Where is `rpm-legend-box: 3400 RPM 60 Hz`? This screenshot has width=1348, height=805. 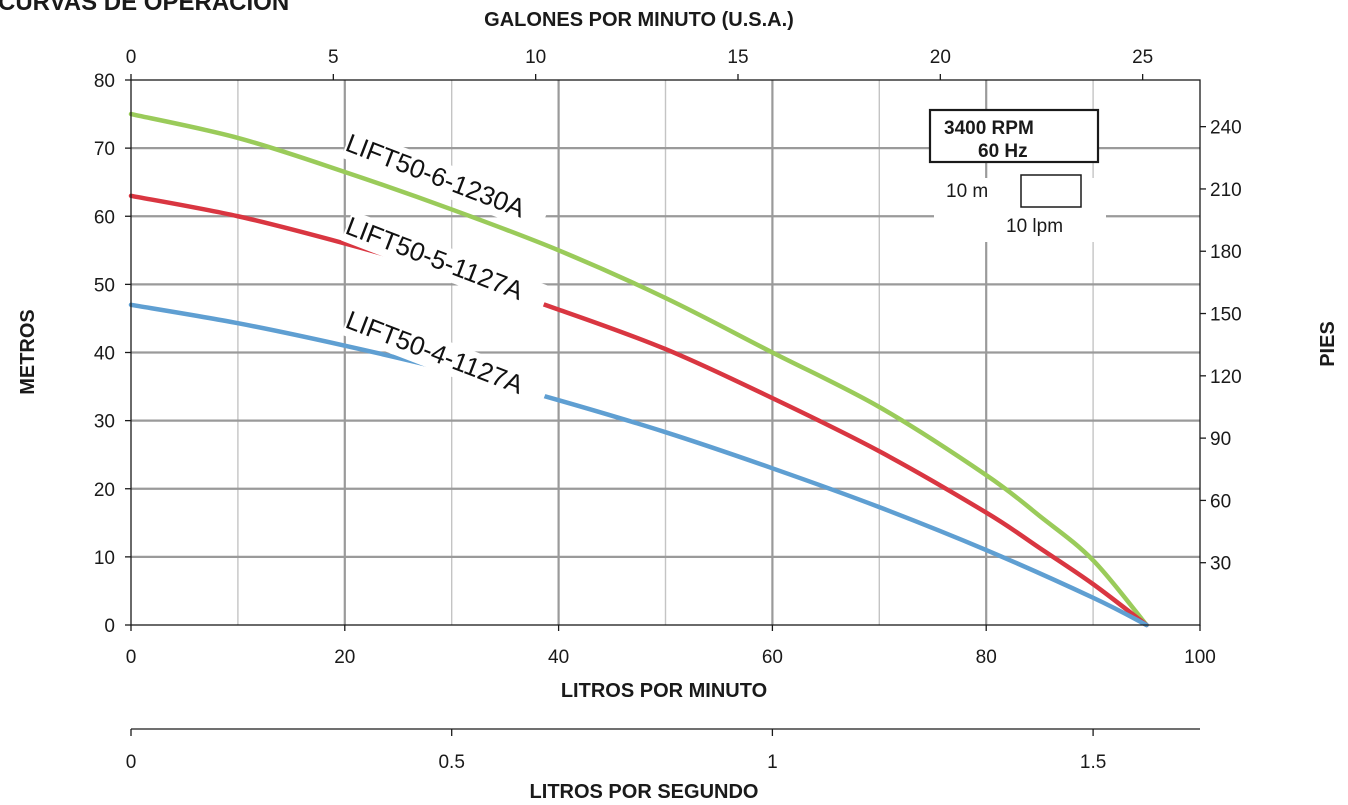 rpm-legend-box: 3400 RPM 60 Hz is located at coordinates (1014, 136).